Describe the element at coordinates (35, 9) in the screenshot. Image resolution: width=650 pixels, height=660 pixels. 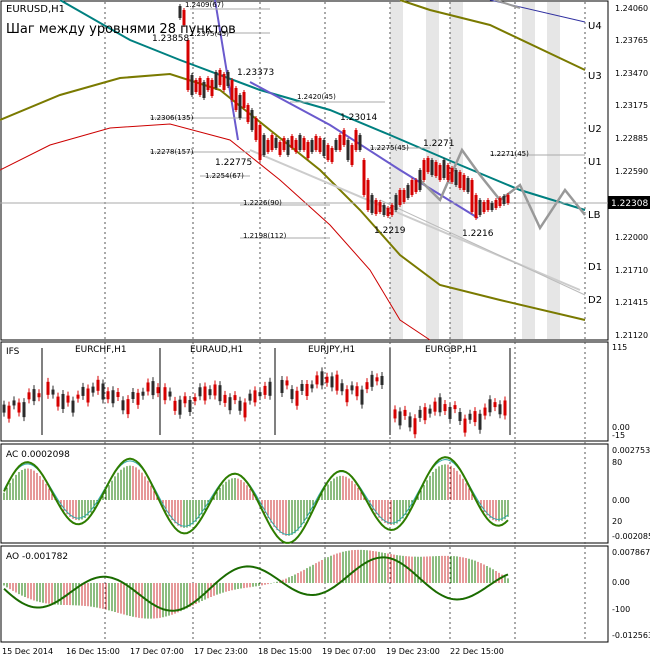
I see `symbol-title: EURUSD,H1` at that location.